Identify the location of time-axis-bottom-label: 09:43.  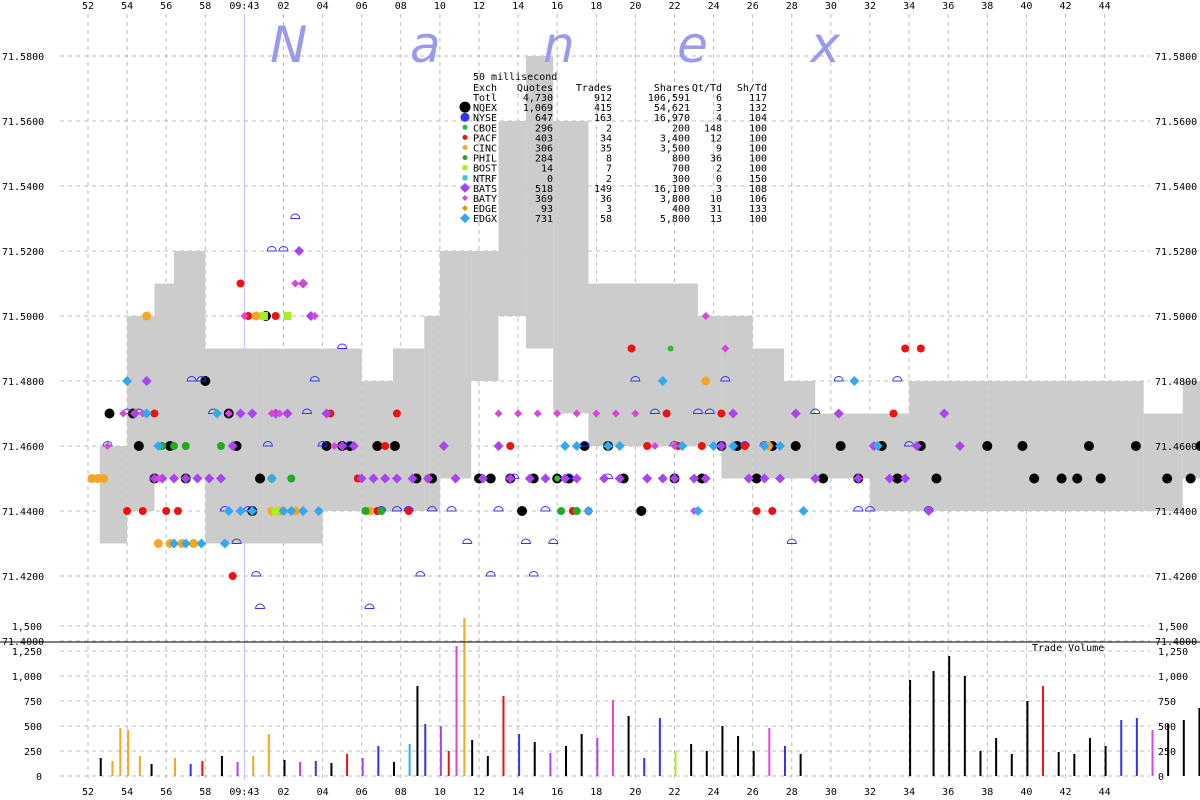
(244, 792).